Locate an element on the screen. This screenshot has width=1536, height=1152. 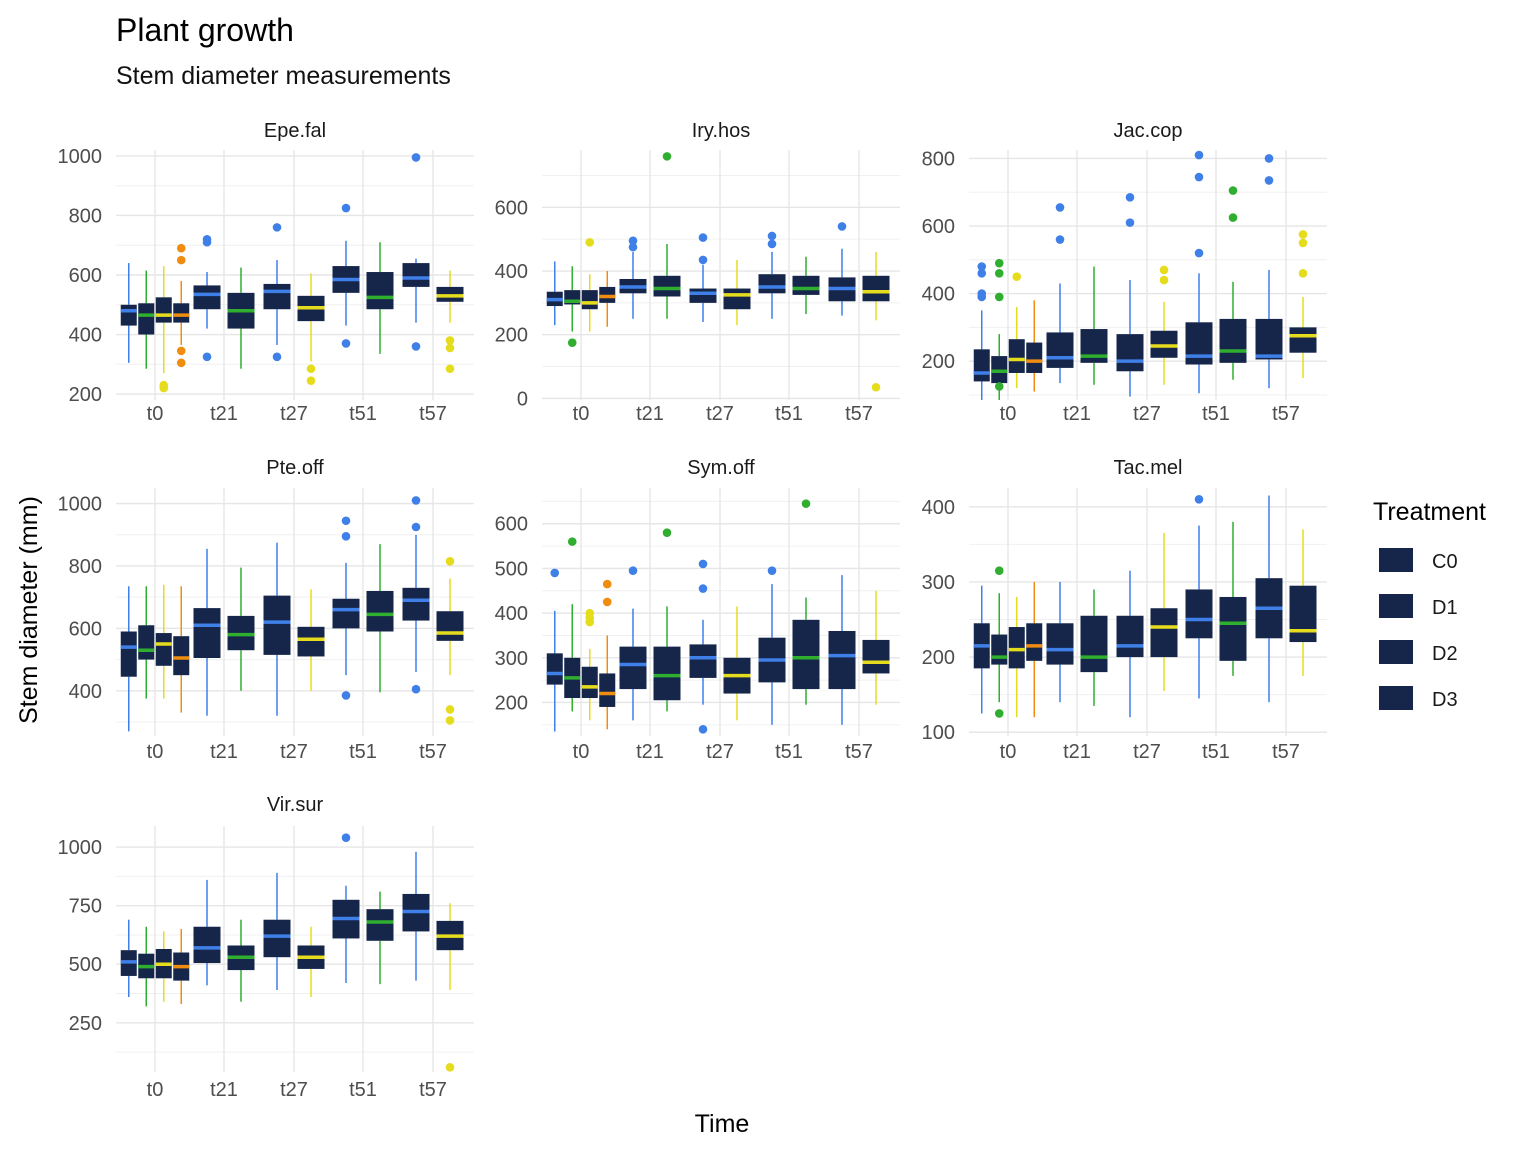
facet-label: Sym.off is located at coordinates (721, 468).